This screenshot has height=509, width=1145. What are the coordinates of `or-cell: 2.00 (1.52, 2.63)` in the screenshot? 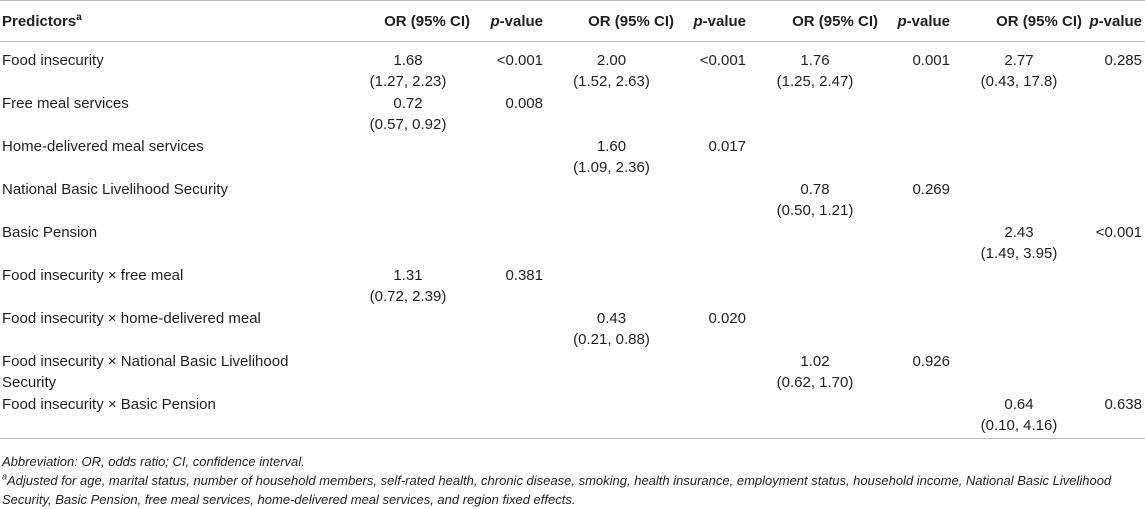 It's located at (611, 68).